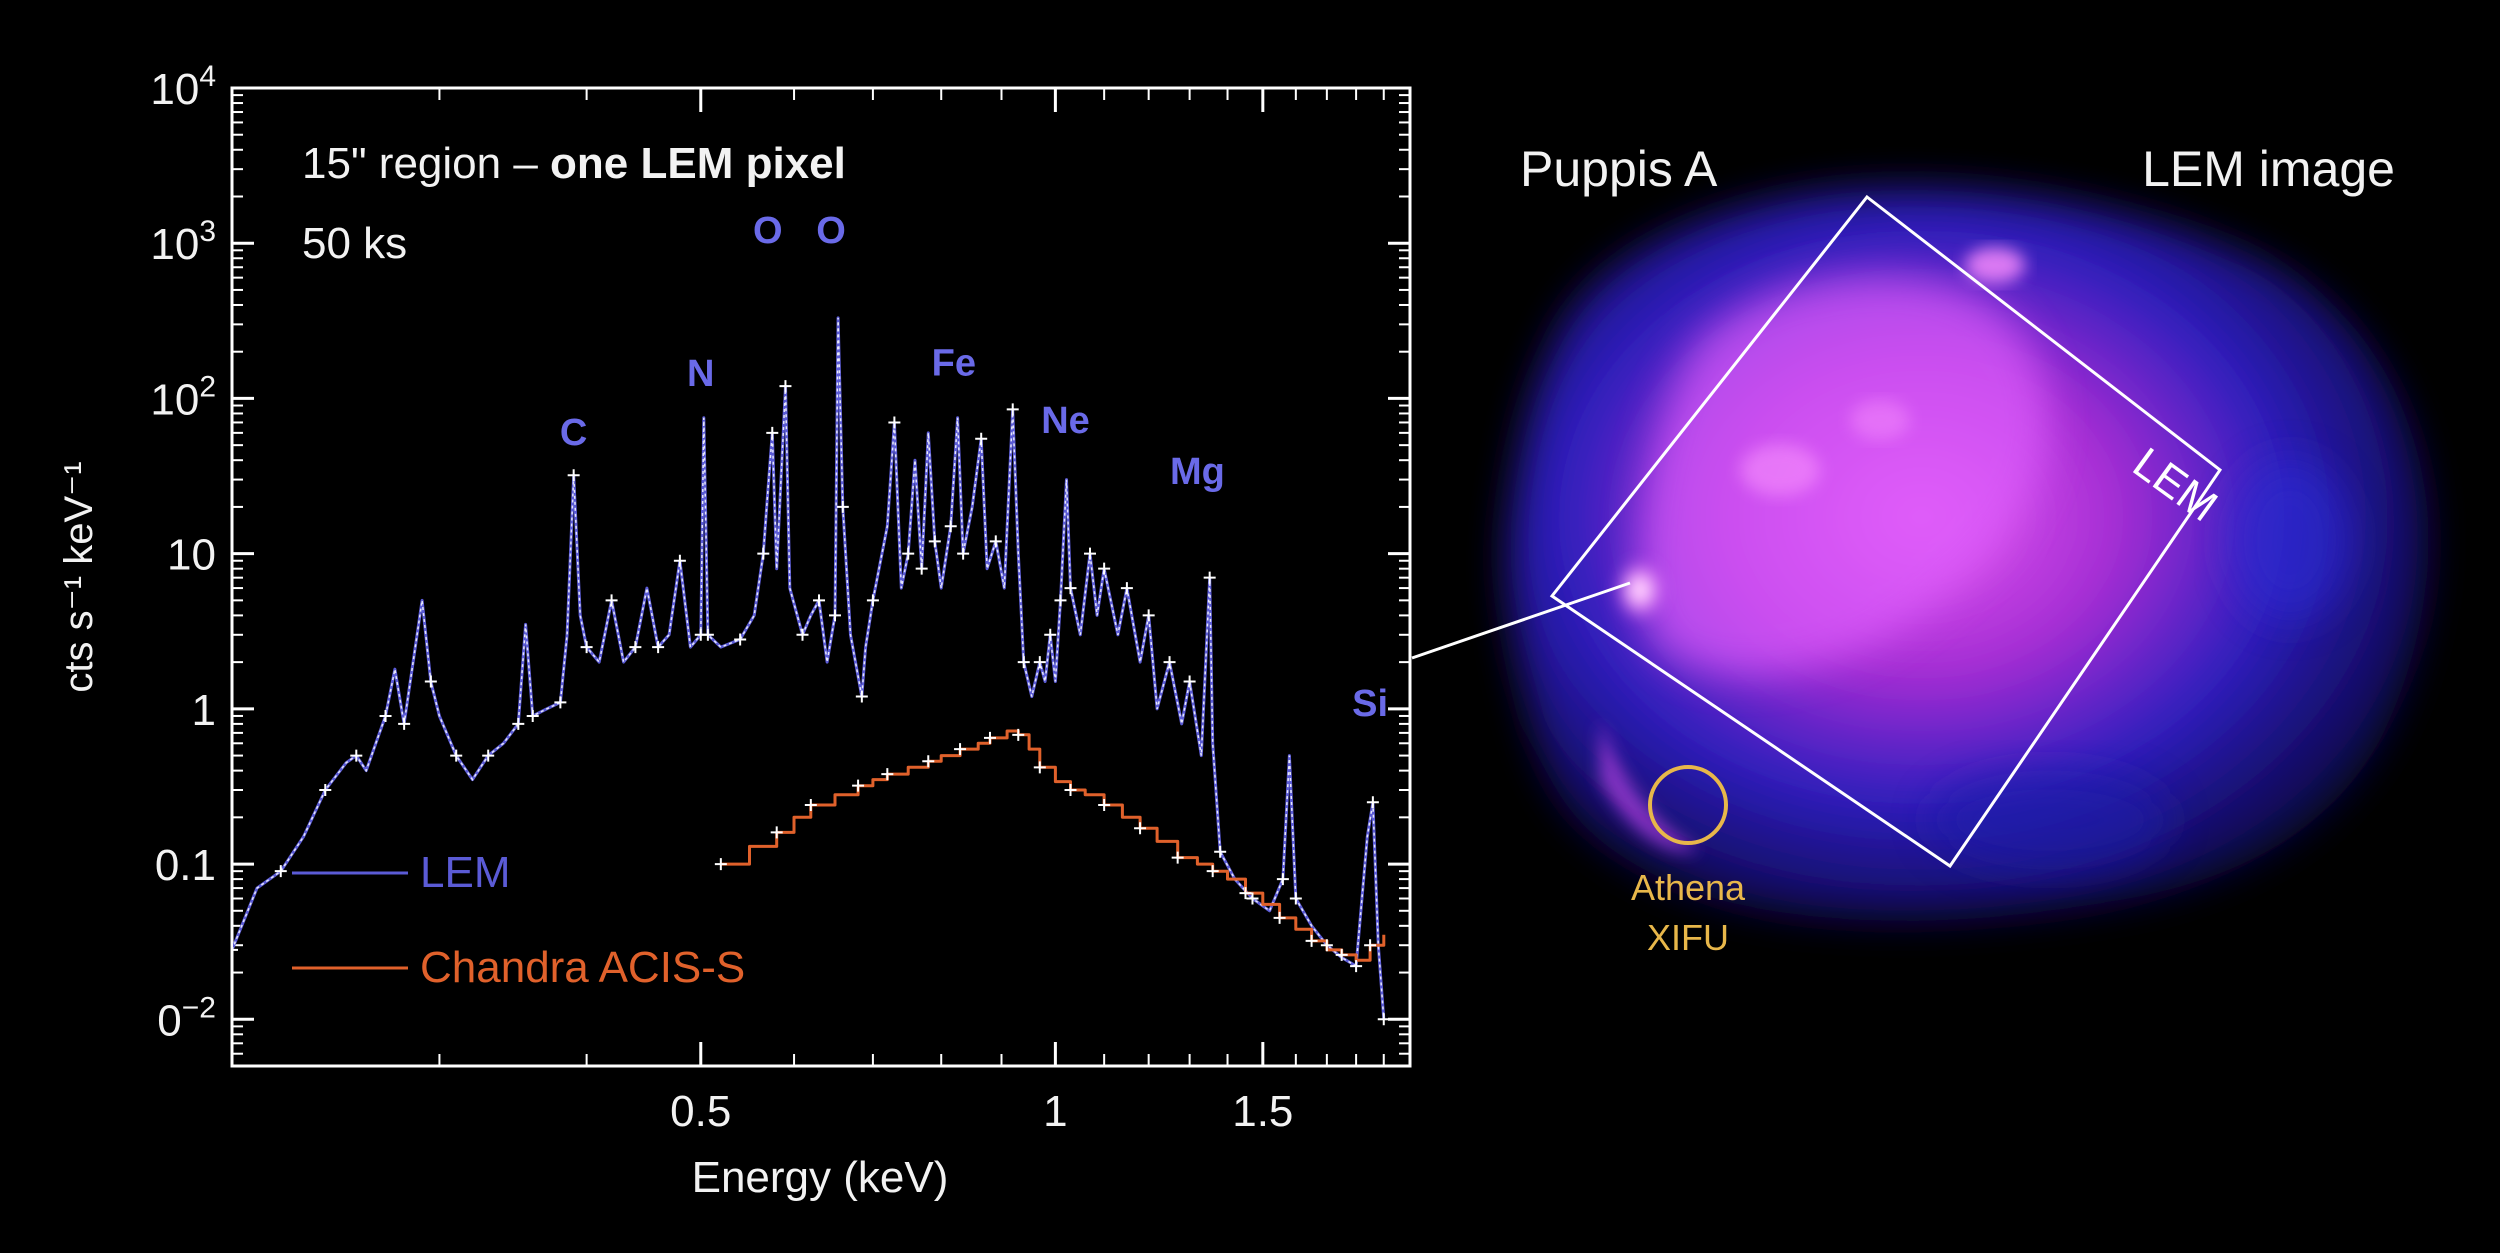 This screenshot has height=1253, width=2500. What do you see at coordinates (954, 364) in the screenshot?
I see `emission-line-label: Fe` at bounding box center [954, 364].